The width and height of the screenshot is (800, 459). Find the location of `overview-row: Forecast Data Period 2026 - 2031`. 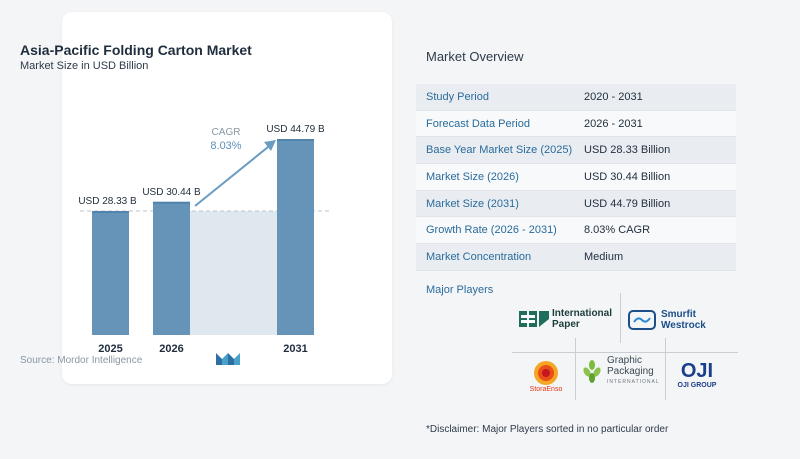

overview-row: Forecast Data Period 2026 - 2031 is located at coordinates (576, 124).